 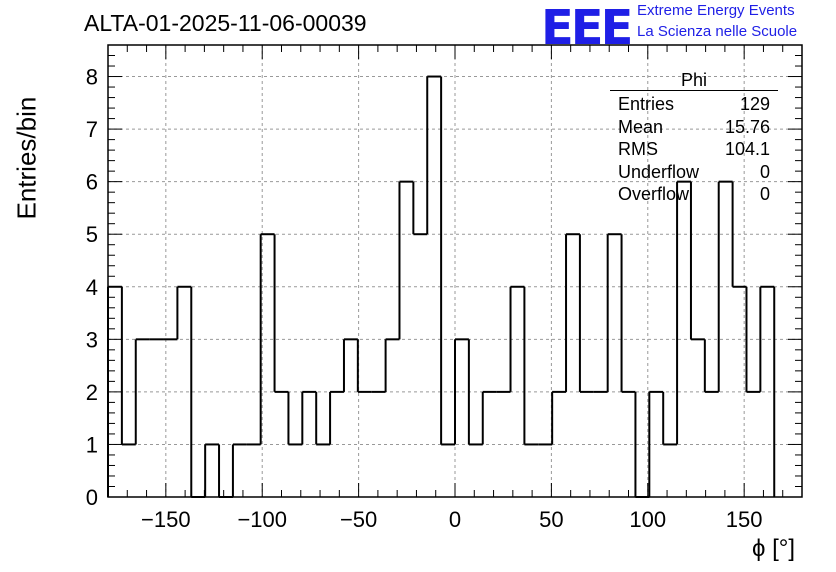 What do you see at coordinates (754, 104) in the screenshot?
I see `stats-value: 129` at bounding box center [754, 104].